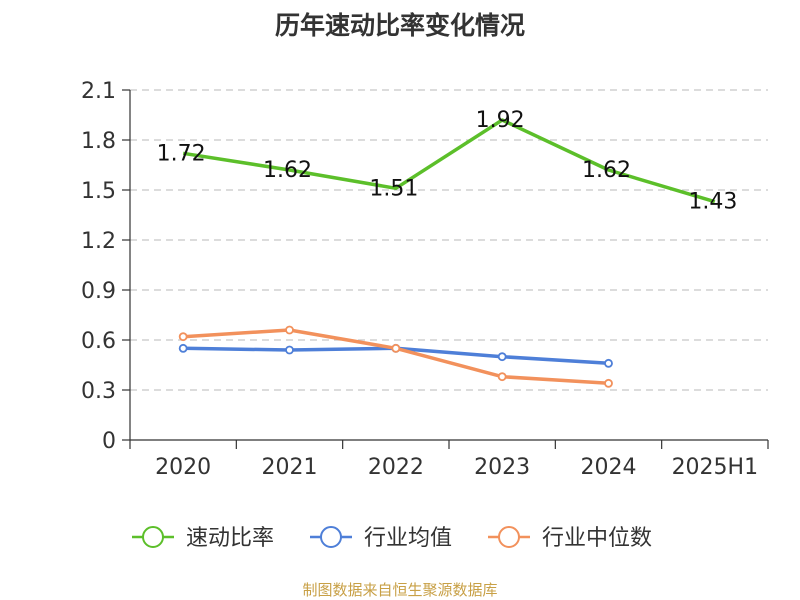 Image resolution: width=800 pixels, height=600 pixels. Describe the element at coordinates (393, 188) in the screenshot. I see `data-label: 1.51` at that location.